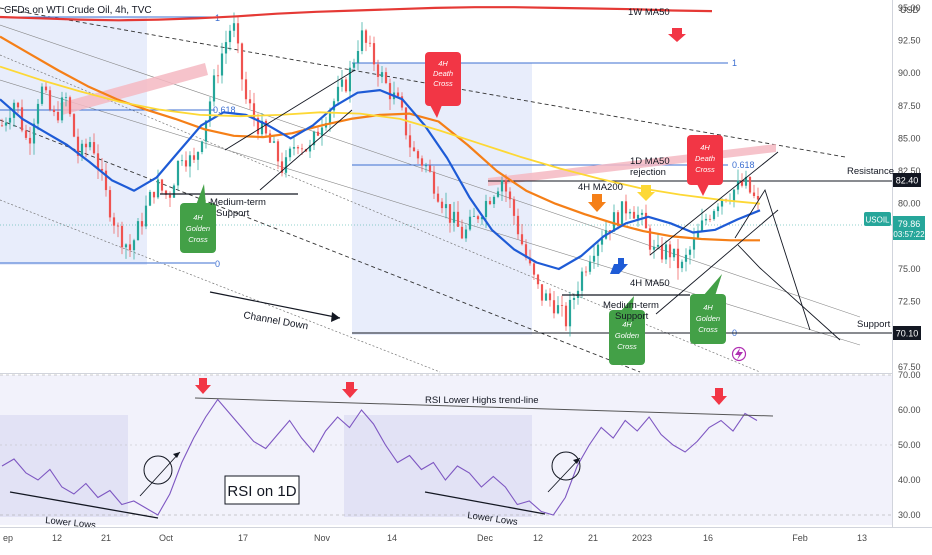 Image resolution: width=932 pixels, height=555 pixels. Describe the element at coordinates (262, 490) in the screenshot. I see `rsi-label-box` at that location.